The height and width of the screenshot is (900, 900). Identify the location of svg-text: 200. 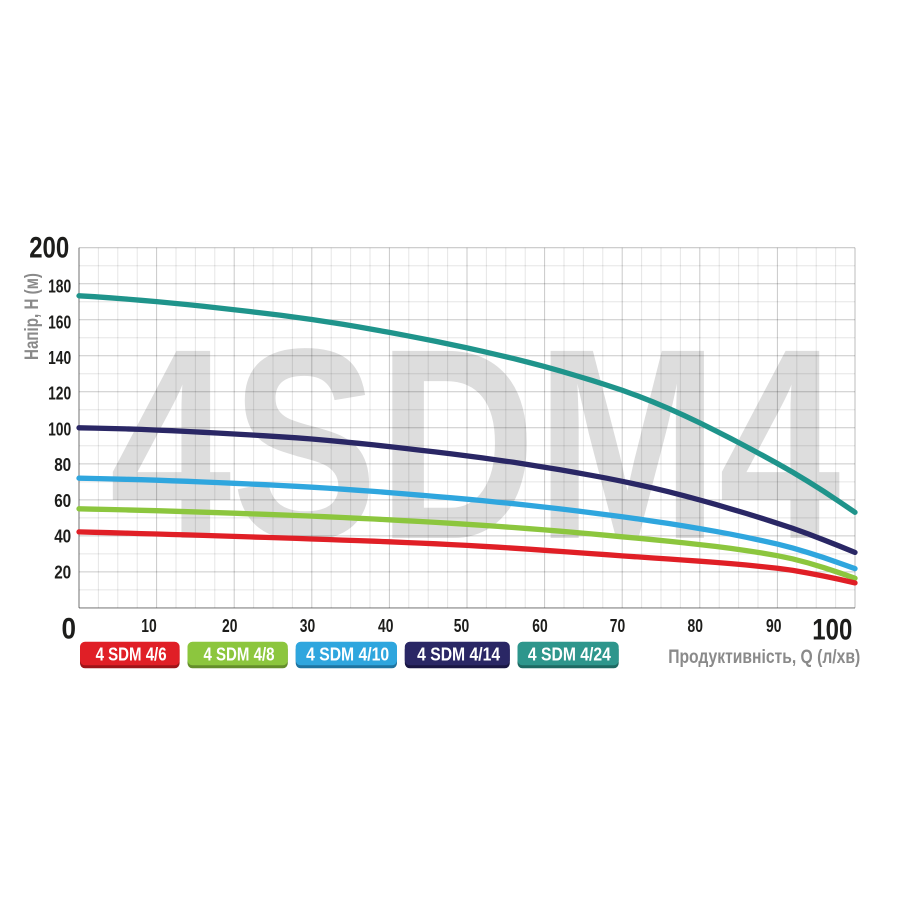
(49, 247).